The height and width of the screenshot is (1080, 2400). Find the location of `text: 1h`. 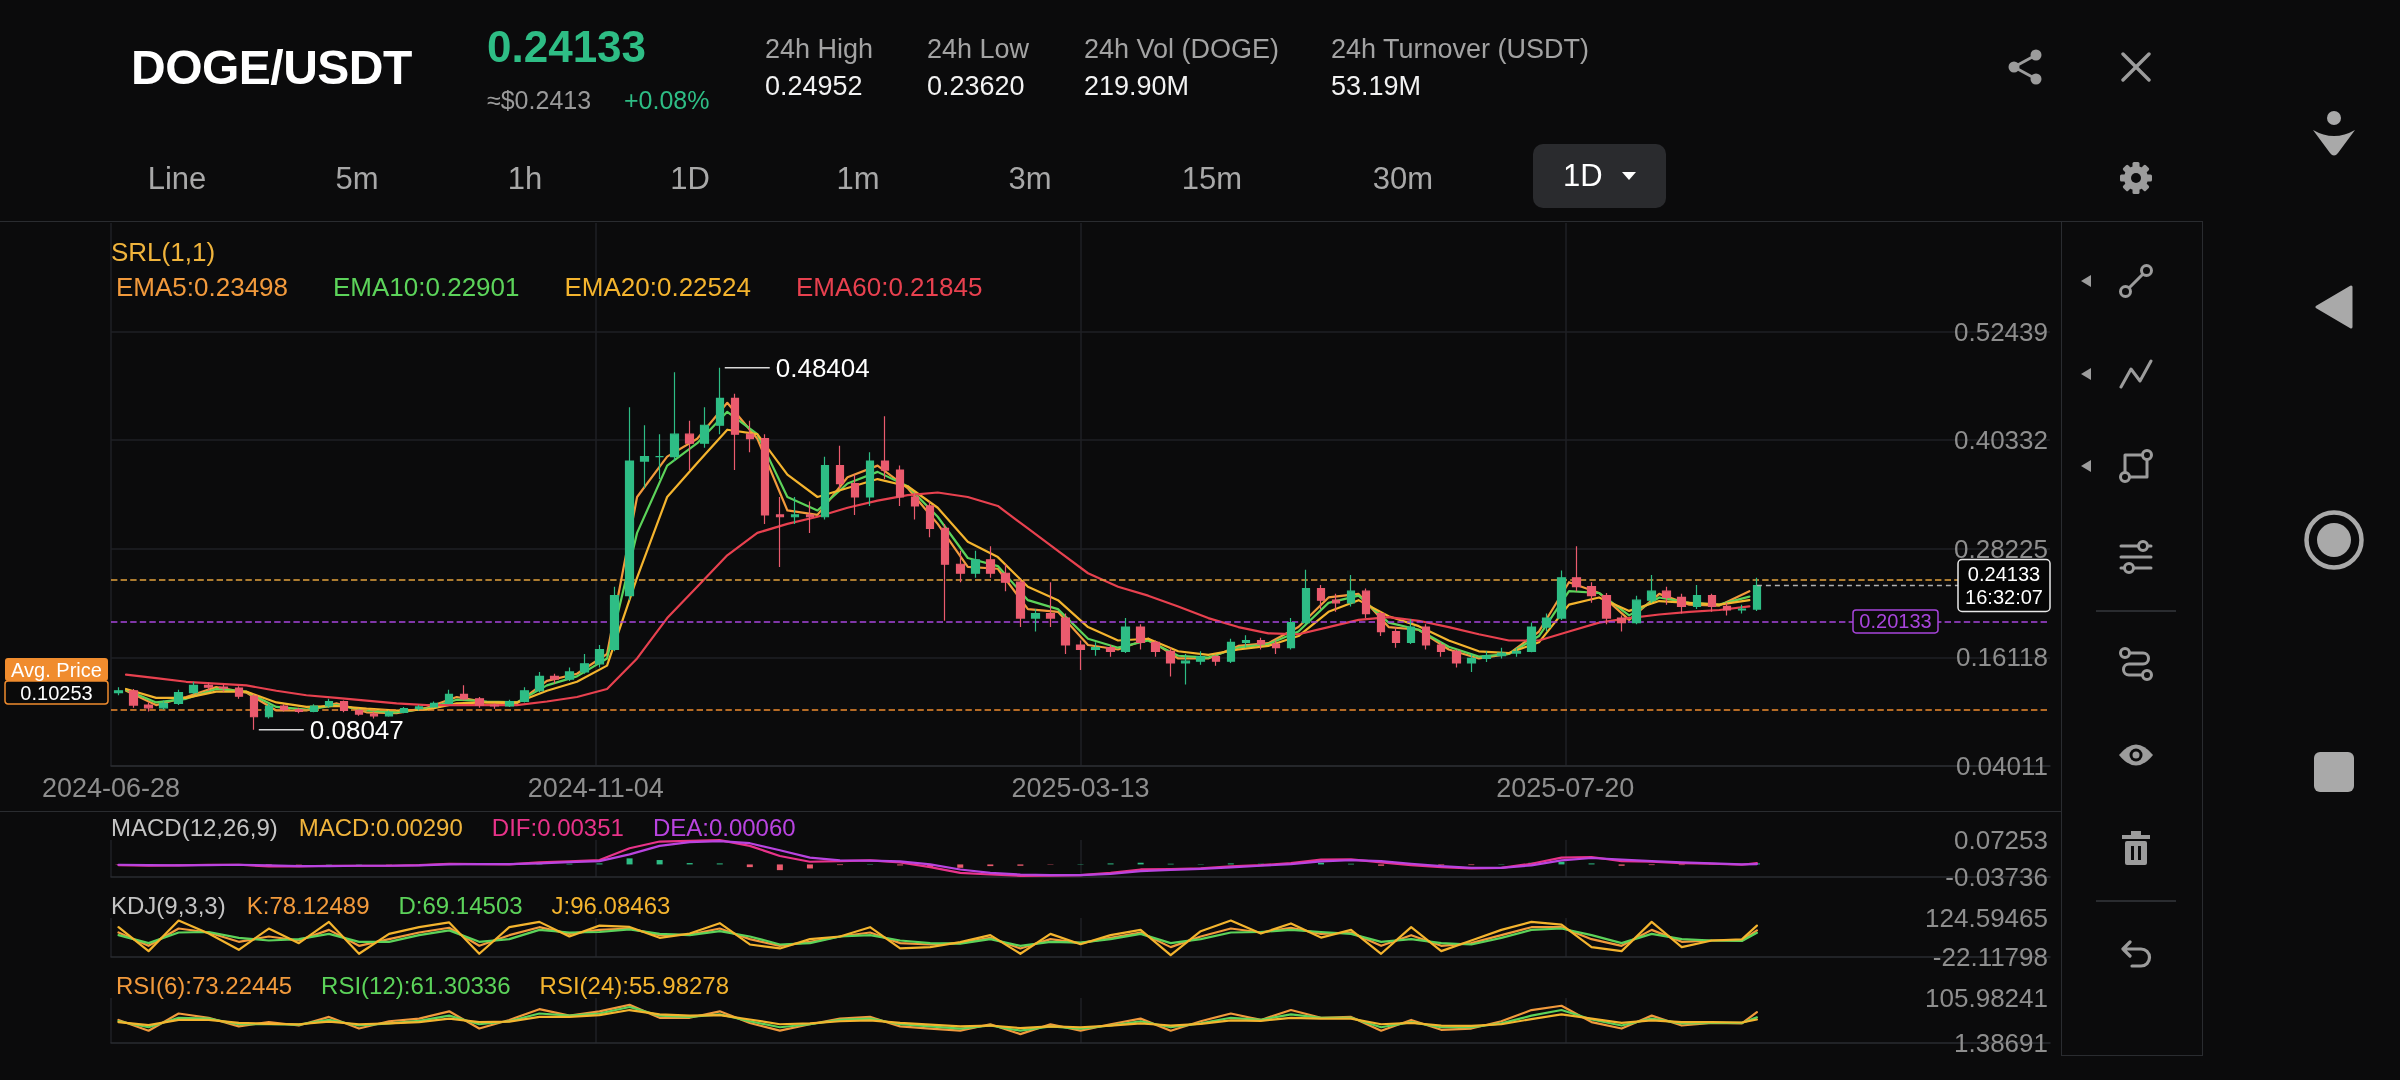

text: 1h is located at coordinates (525, 179).